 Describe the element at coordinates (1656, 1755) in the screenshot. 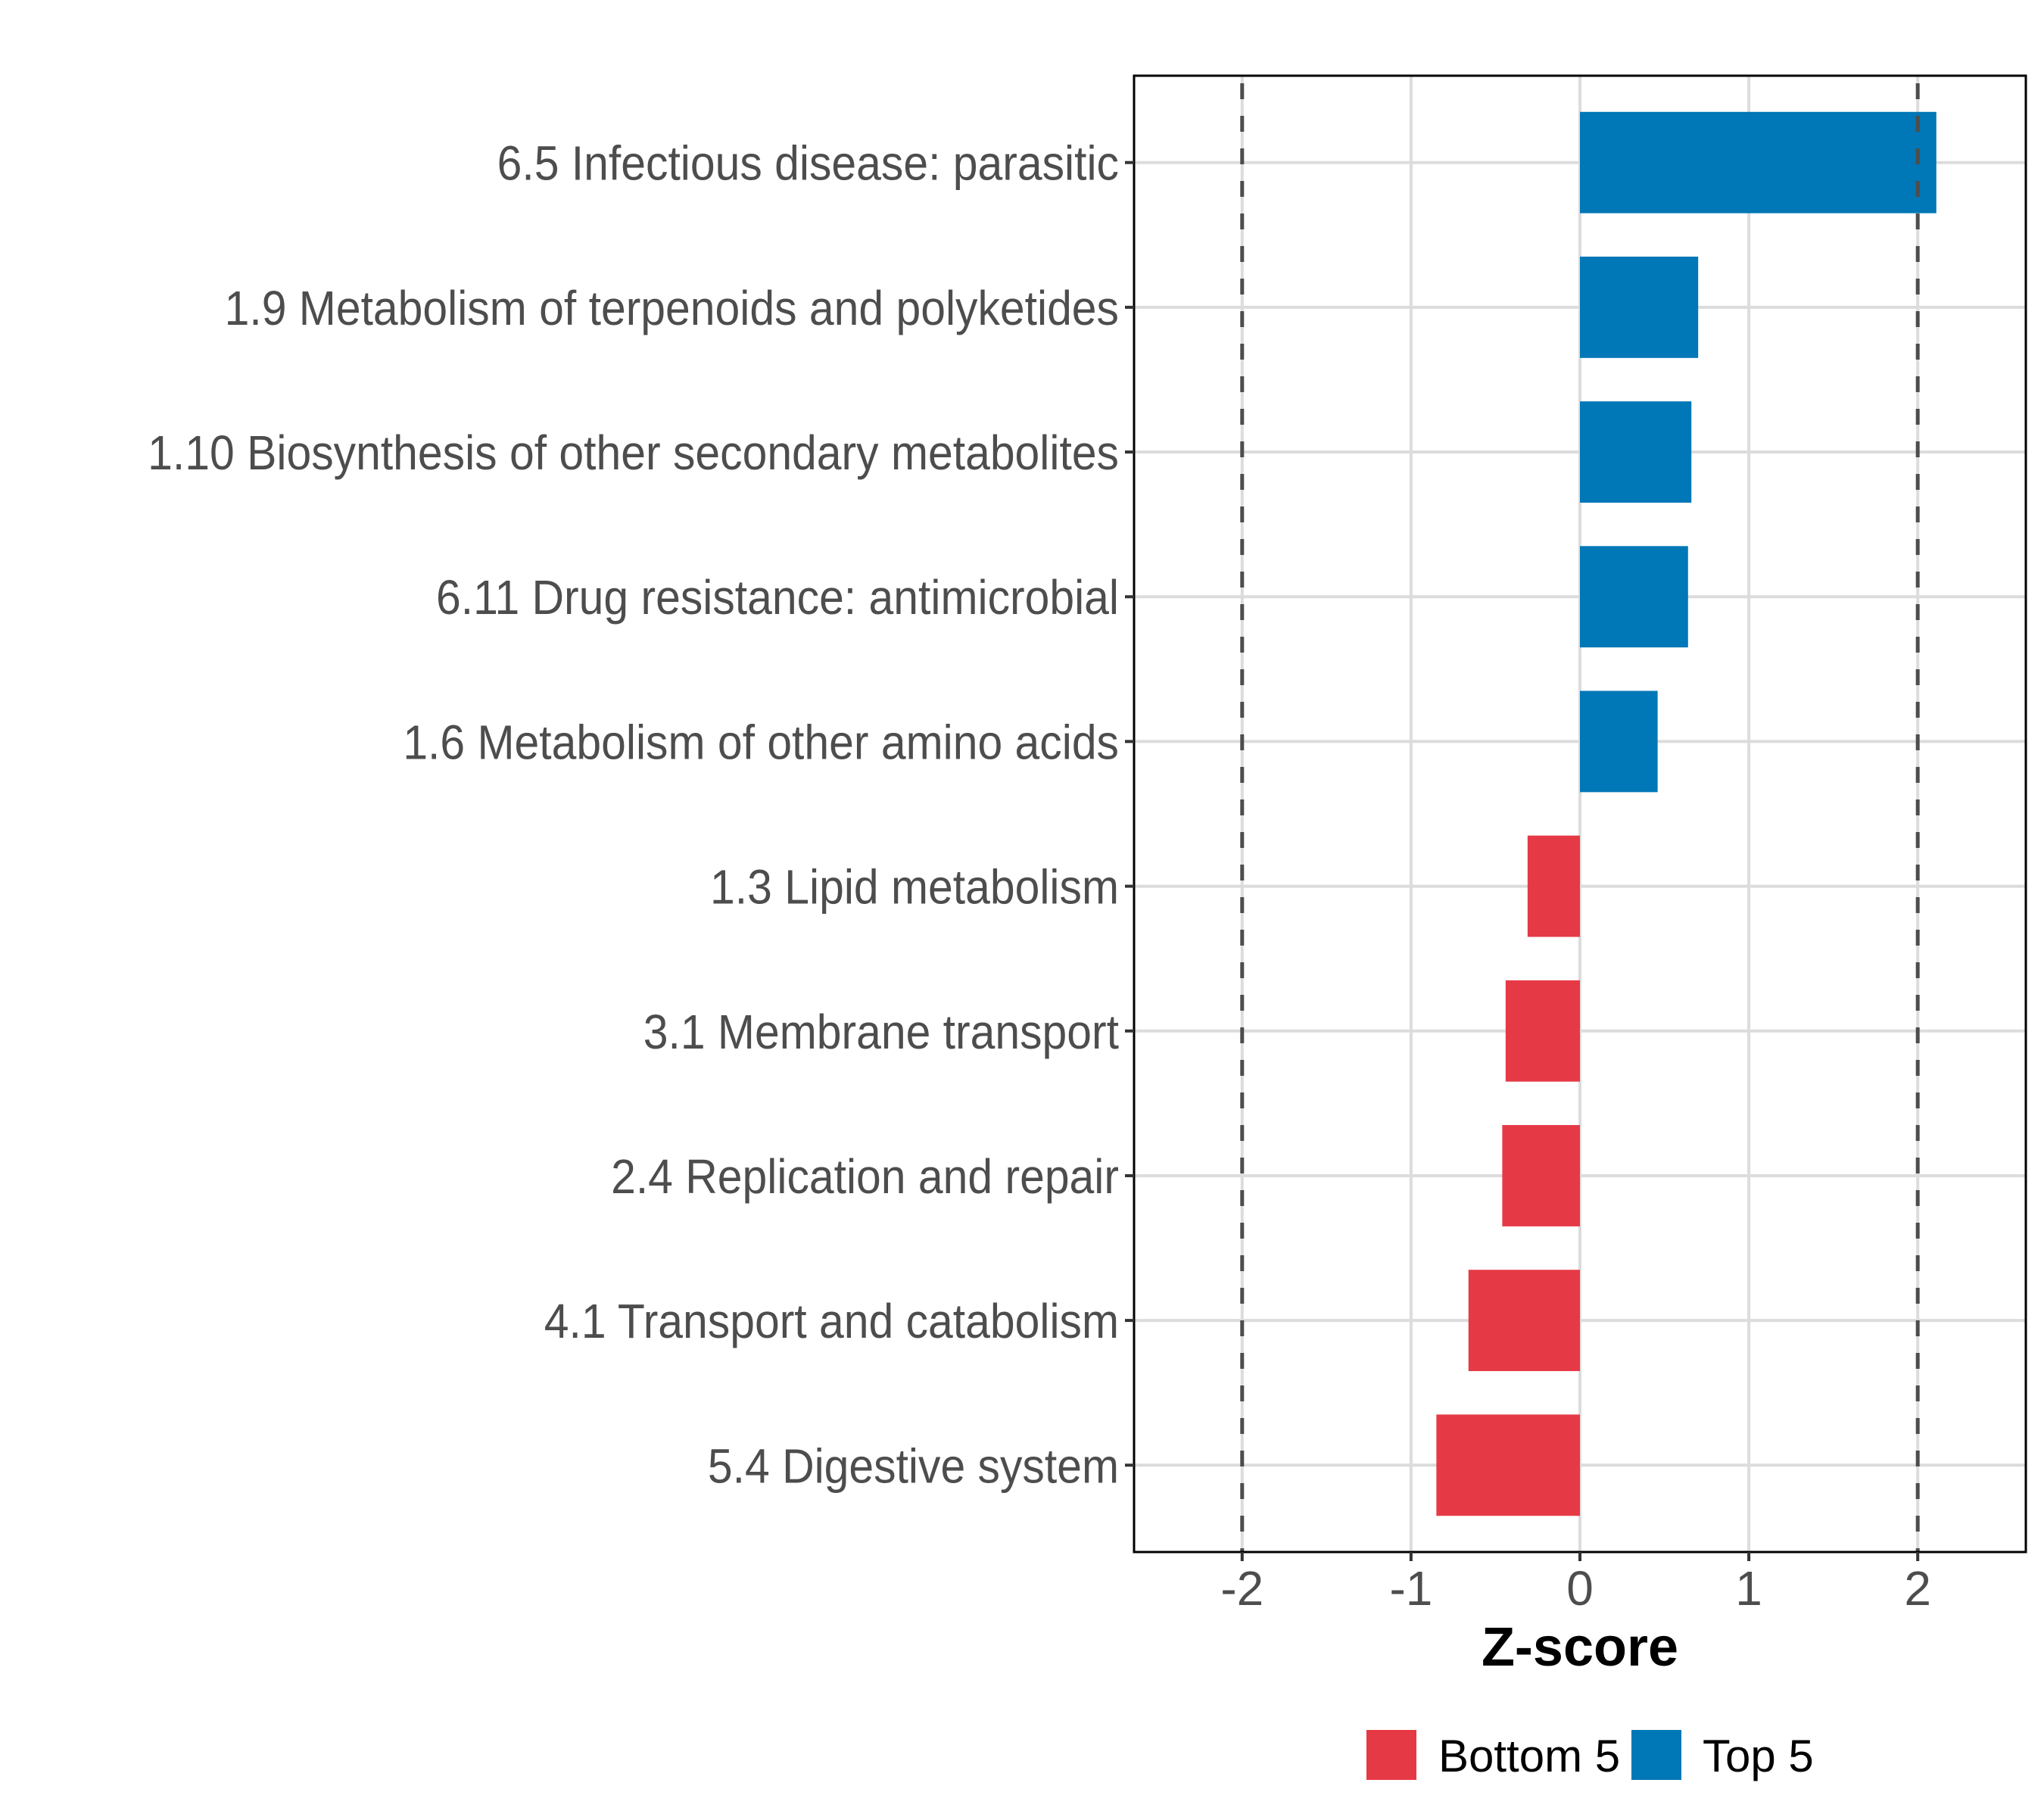

I see `legend-key-top5` at that location.